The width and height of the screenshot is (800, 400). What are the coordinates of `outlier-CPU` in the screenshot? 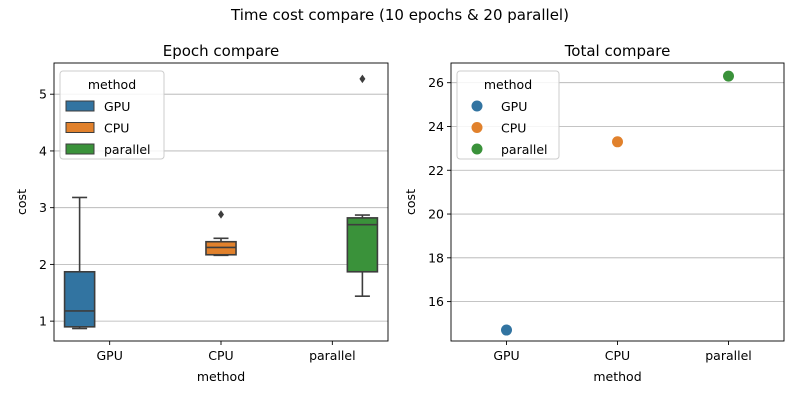 It's located at (221, 214).